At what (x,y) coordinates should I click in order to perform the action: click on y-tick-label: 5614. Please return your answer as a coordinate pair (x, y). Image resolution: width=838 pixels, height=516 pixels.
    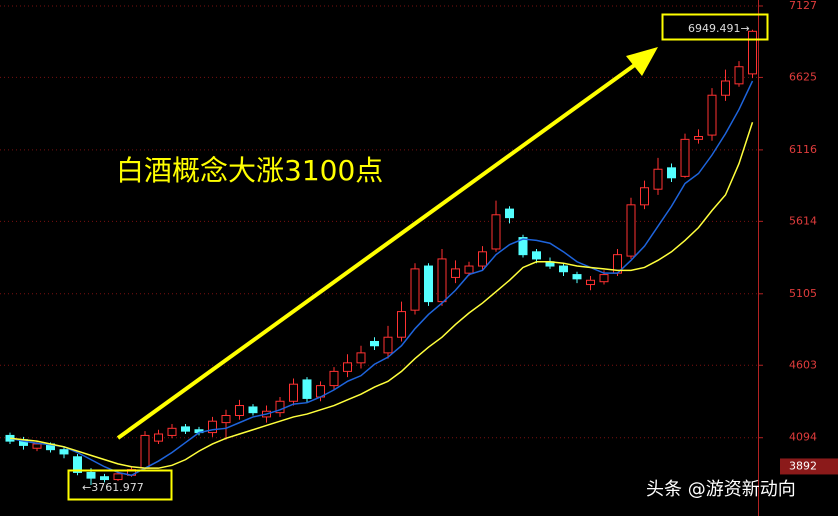
    Looking at the image, I should click on (803, 220).